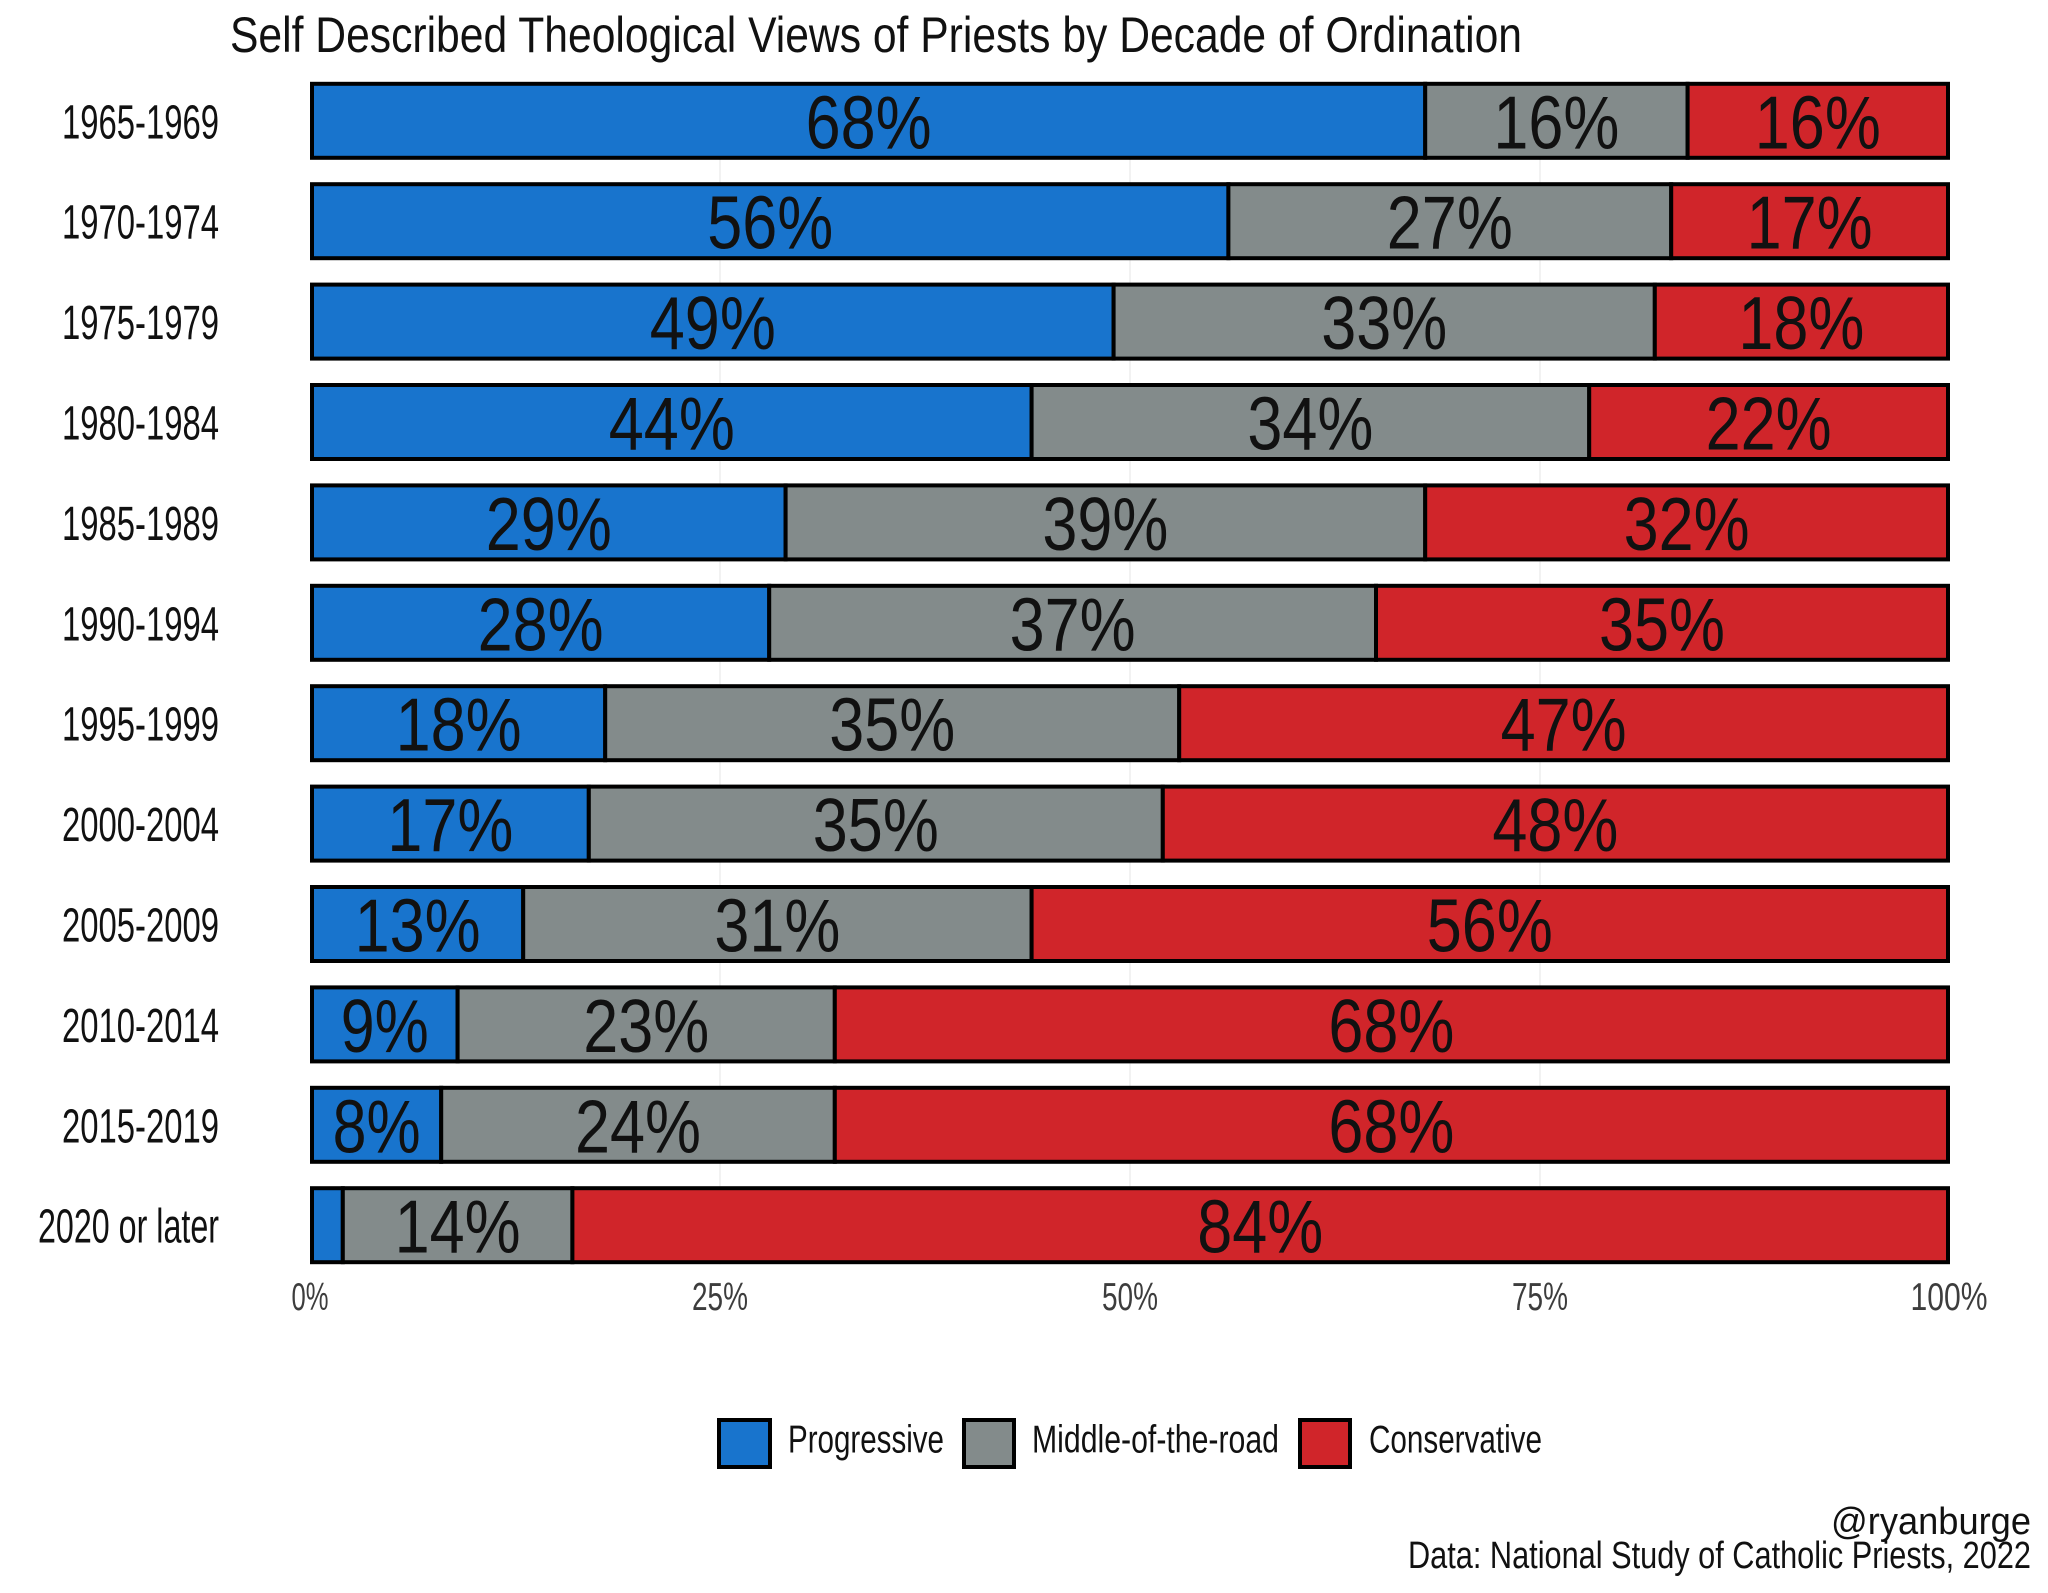 The width and height of the screenshot is (2048, 1593). I want to click on svg-text: 32%, so click(1687, 524).